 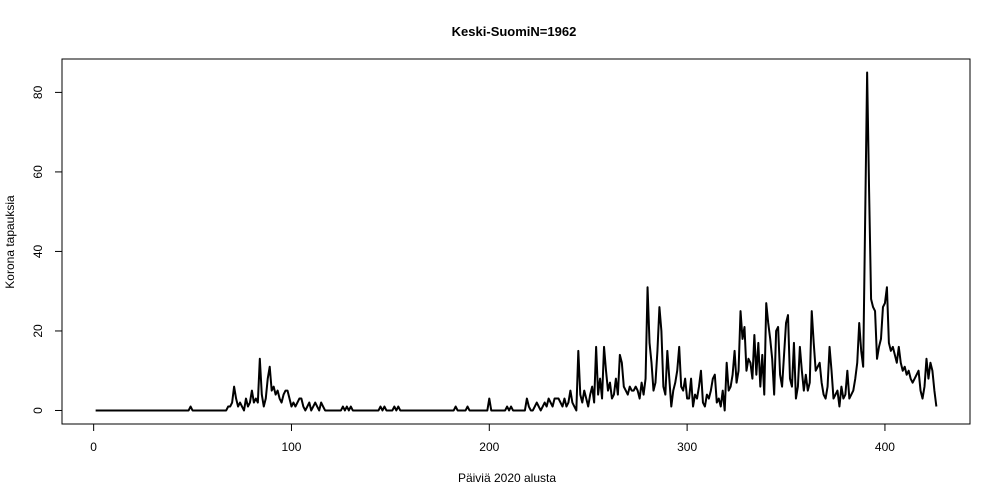 I want to click on y-tick-label: 60, so click(x=38, y=172).